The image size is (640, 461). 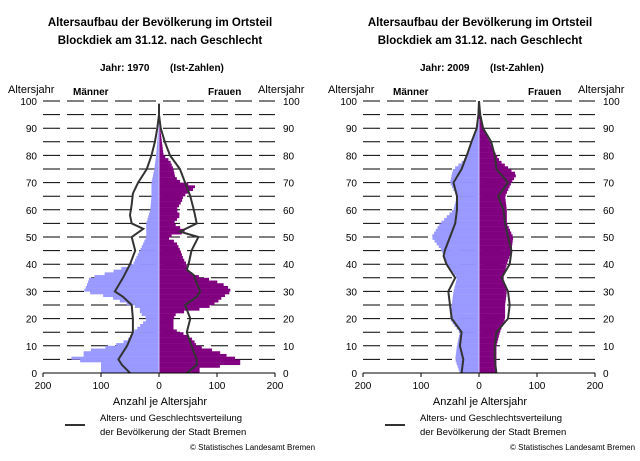 What do you see at coordinates (351, 90) in the screenshot?
I see `y-axis-label-left: Altersjahr` at bounding box center [351, 90].